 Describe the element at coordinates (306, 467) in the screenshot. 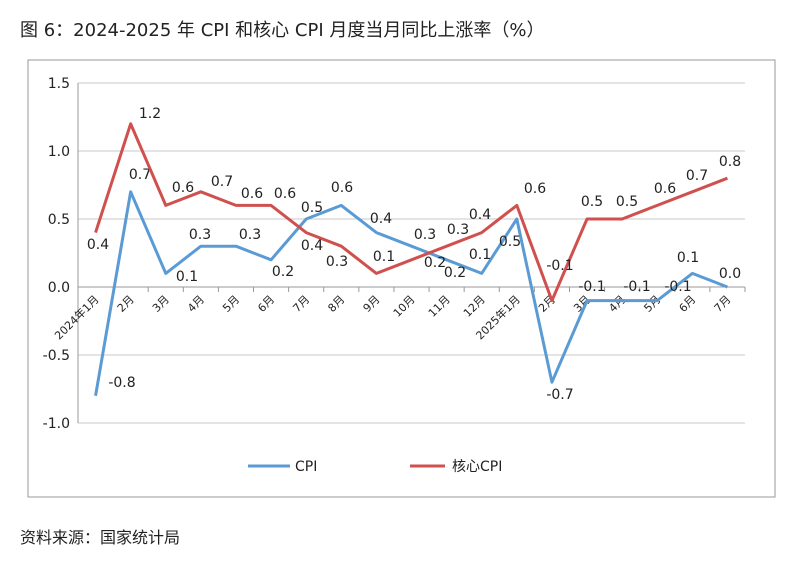

I see `legend-label: CPI` at that location.